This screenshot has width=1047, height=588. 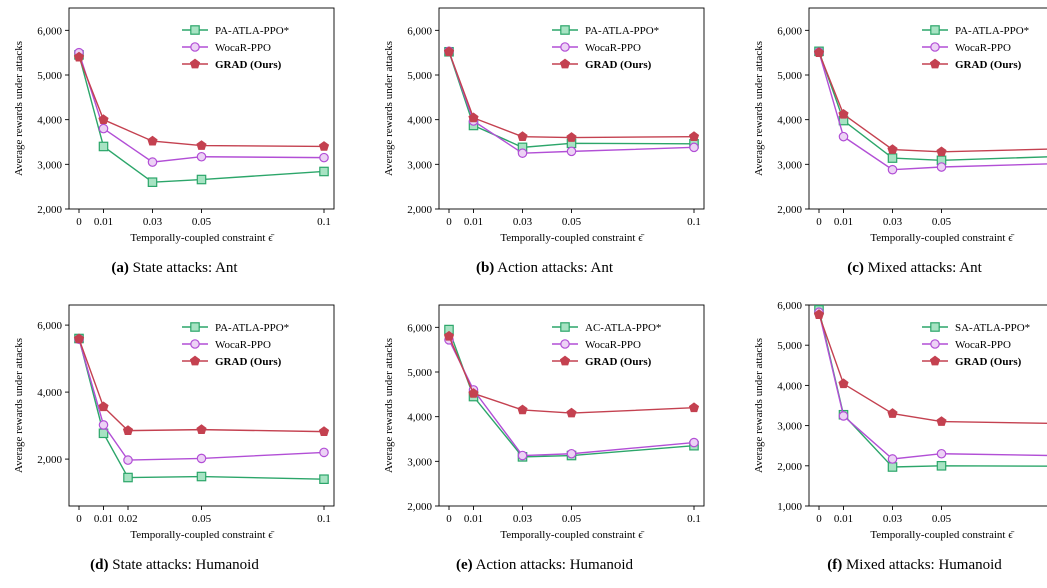 What do you see at coordinates (201, 118) in the screenshot?
I see `series-green` at bounding box center [201, 118].